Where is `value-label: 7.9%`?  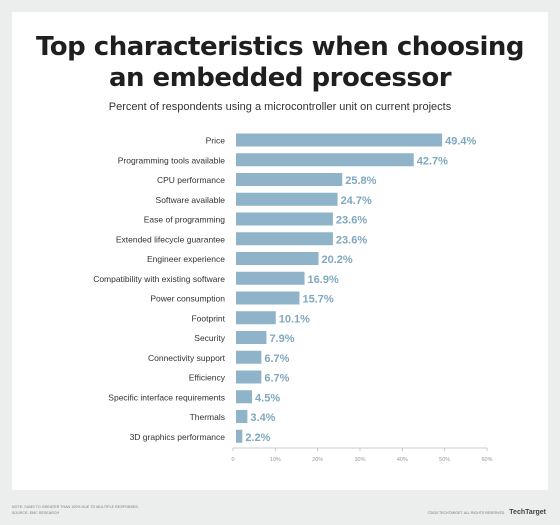 value-label: 7.9% is located at coordinates (281, 339).